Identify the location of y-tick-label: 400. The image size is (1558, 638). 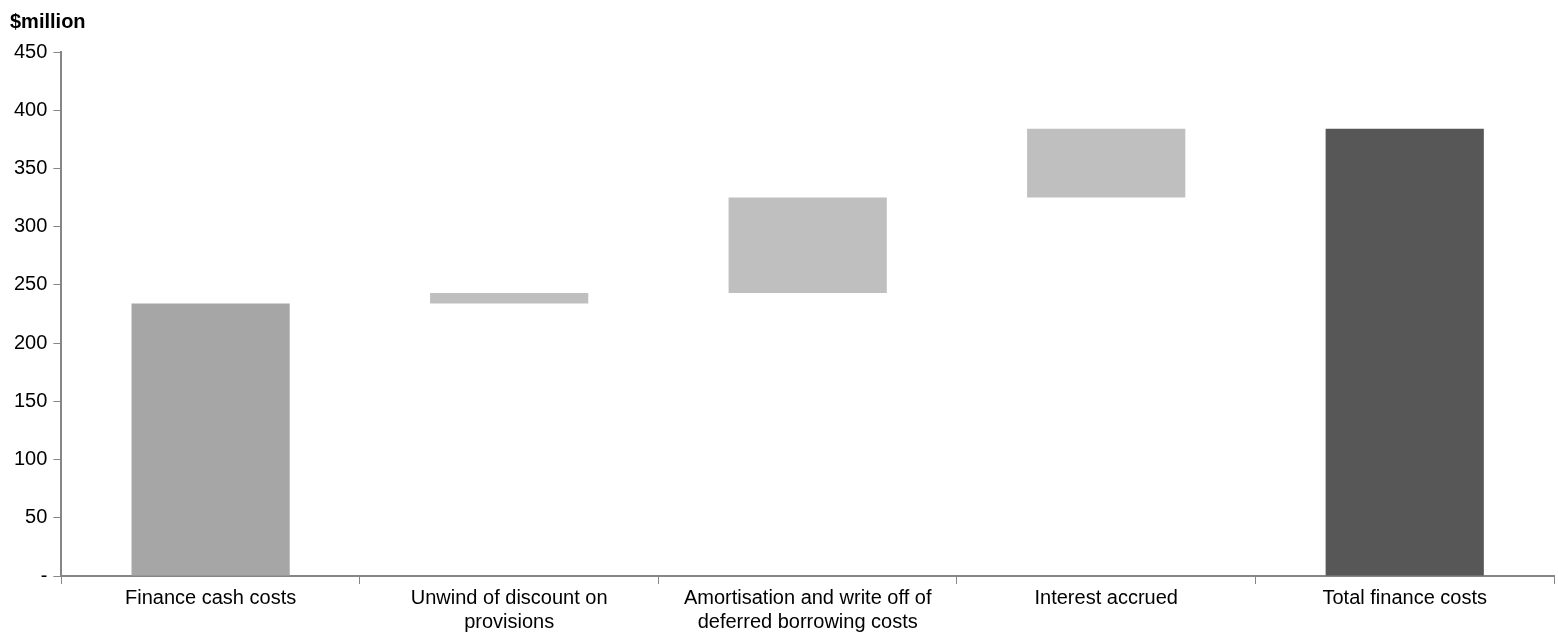
(30, 108).